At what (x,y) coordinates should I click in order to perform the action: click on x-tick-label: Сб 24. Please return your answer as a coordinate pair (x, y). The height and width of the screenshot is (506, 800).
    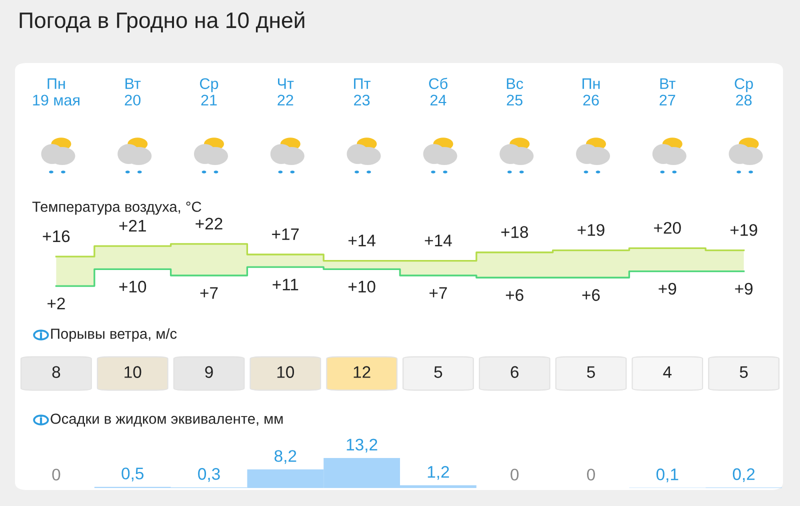
    Looking at the image, I should click on (438, 92).